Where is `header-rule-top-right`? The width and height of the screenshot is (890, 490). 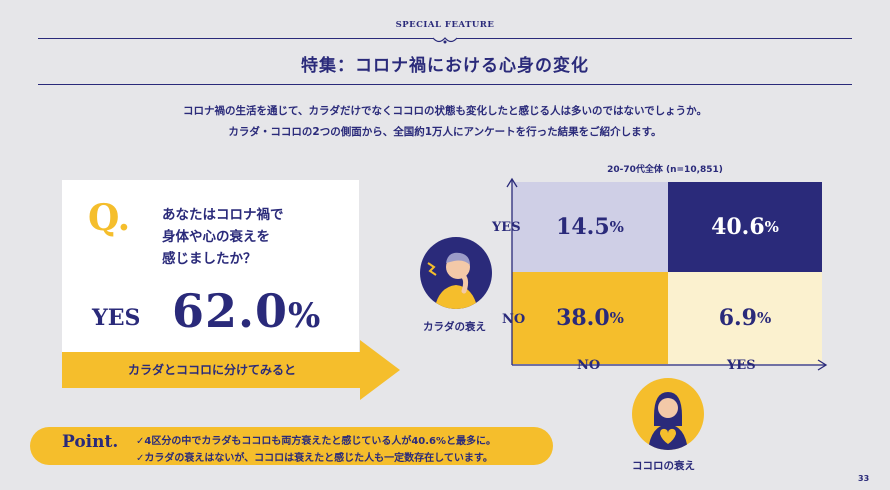
header-rule-top-right is located at coordinates (654, 38).